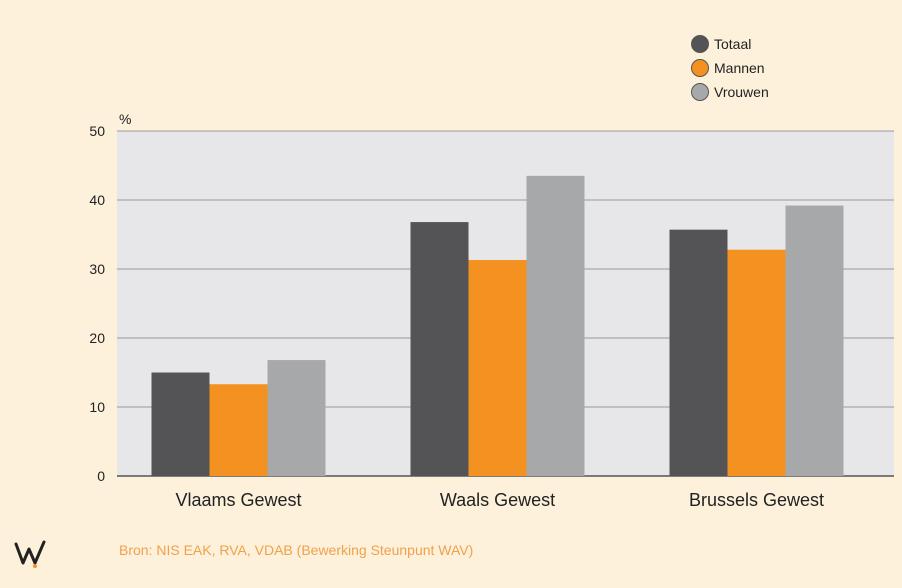 This screenshot has width=902, height=588. Describe the element at coordinates (700, 44) in the screenshot. I see `legend-marker-totaal` at that location.